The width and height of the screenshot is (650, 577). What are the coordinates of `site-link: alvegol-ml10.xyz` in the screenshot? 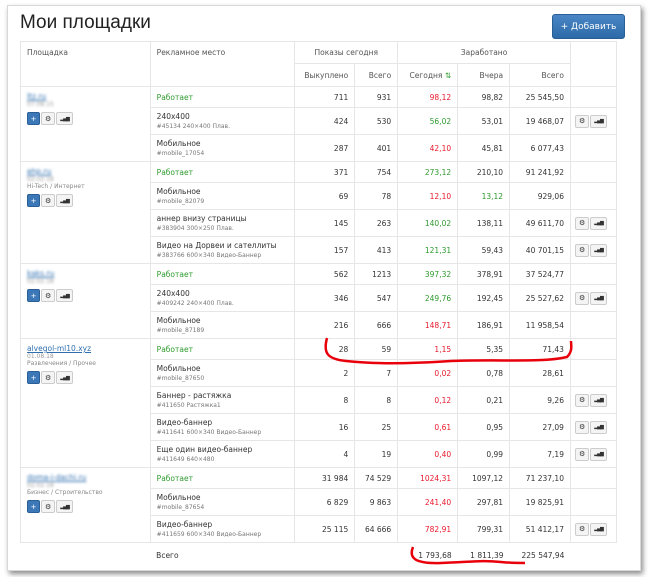 It's located at (59, 348).